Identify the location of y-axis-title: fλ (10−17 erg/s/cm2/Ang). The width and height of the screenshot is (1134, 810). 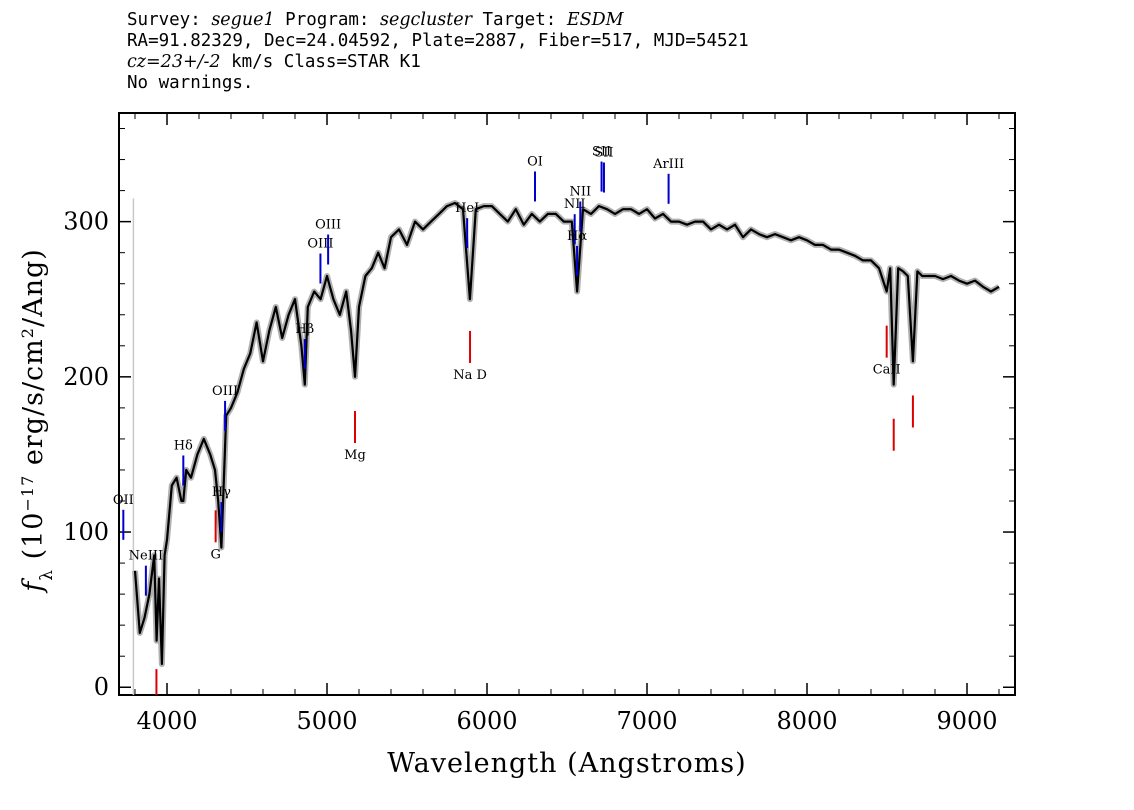
(38, 421).